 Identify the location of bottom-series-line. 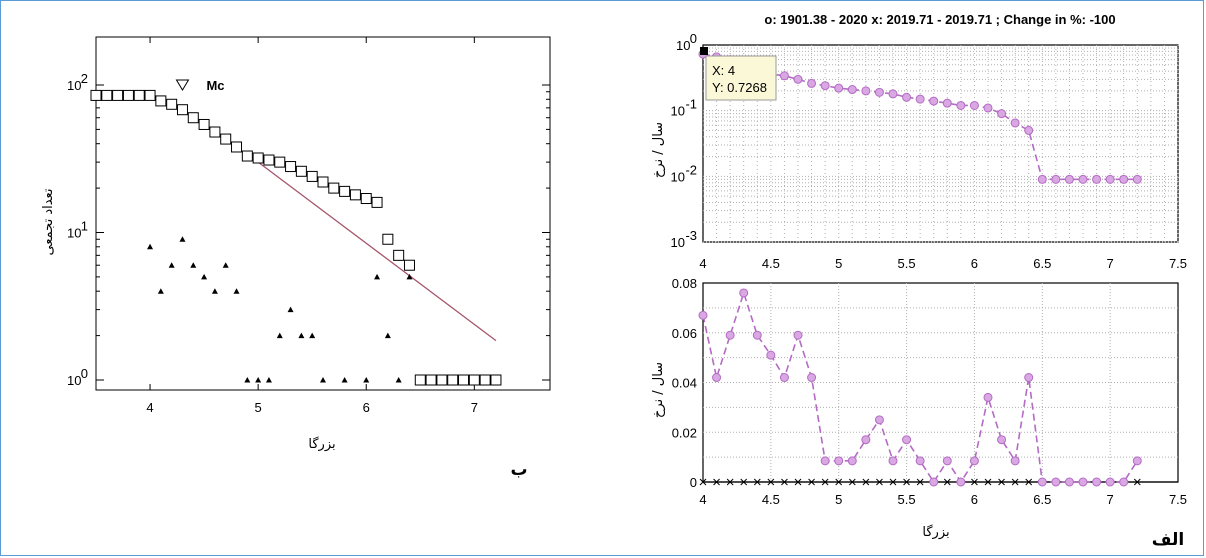
(920, 387).